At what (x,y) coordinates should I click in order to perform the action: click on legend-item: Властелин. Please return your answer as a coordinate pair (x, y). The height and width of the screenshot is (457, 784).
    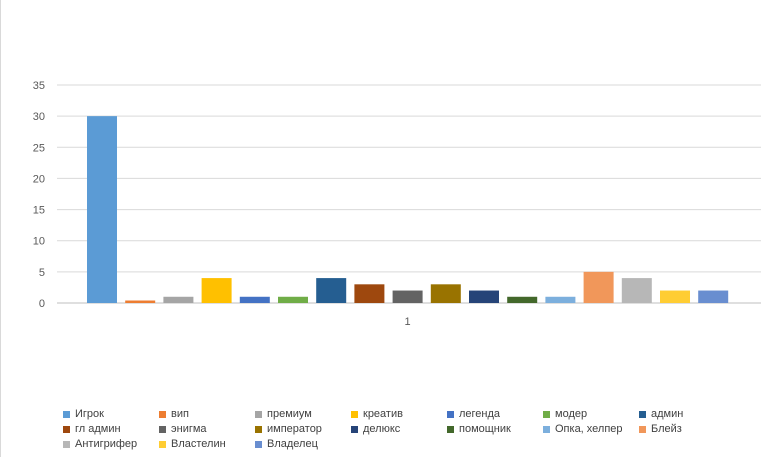
    Looking at the image, I should click on (202, 444).